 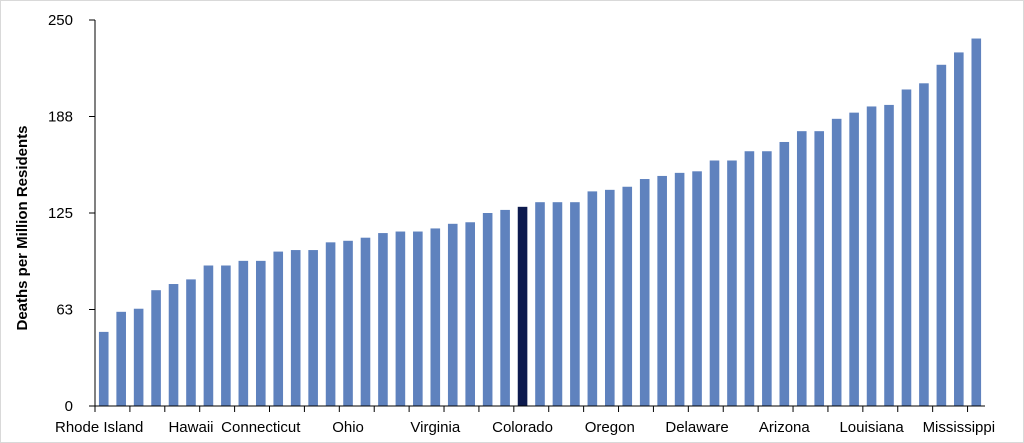 I want to click on y-tick-label: 63, so click(x=64, y=310).